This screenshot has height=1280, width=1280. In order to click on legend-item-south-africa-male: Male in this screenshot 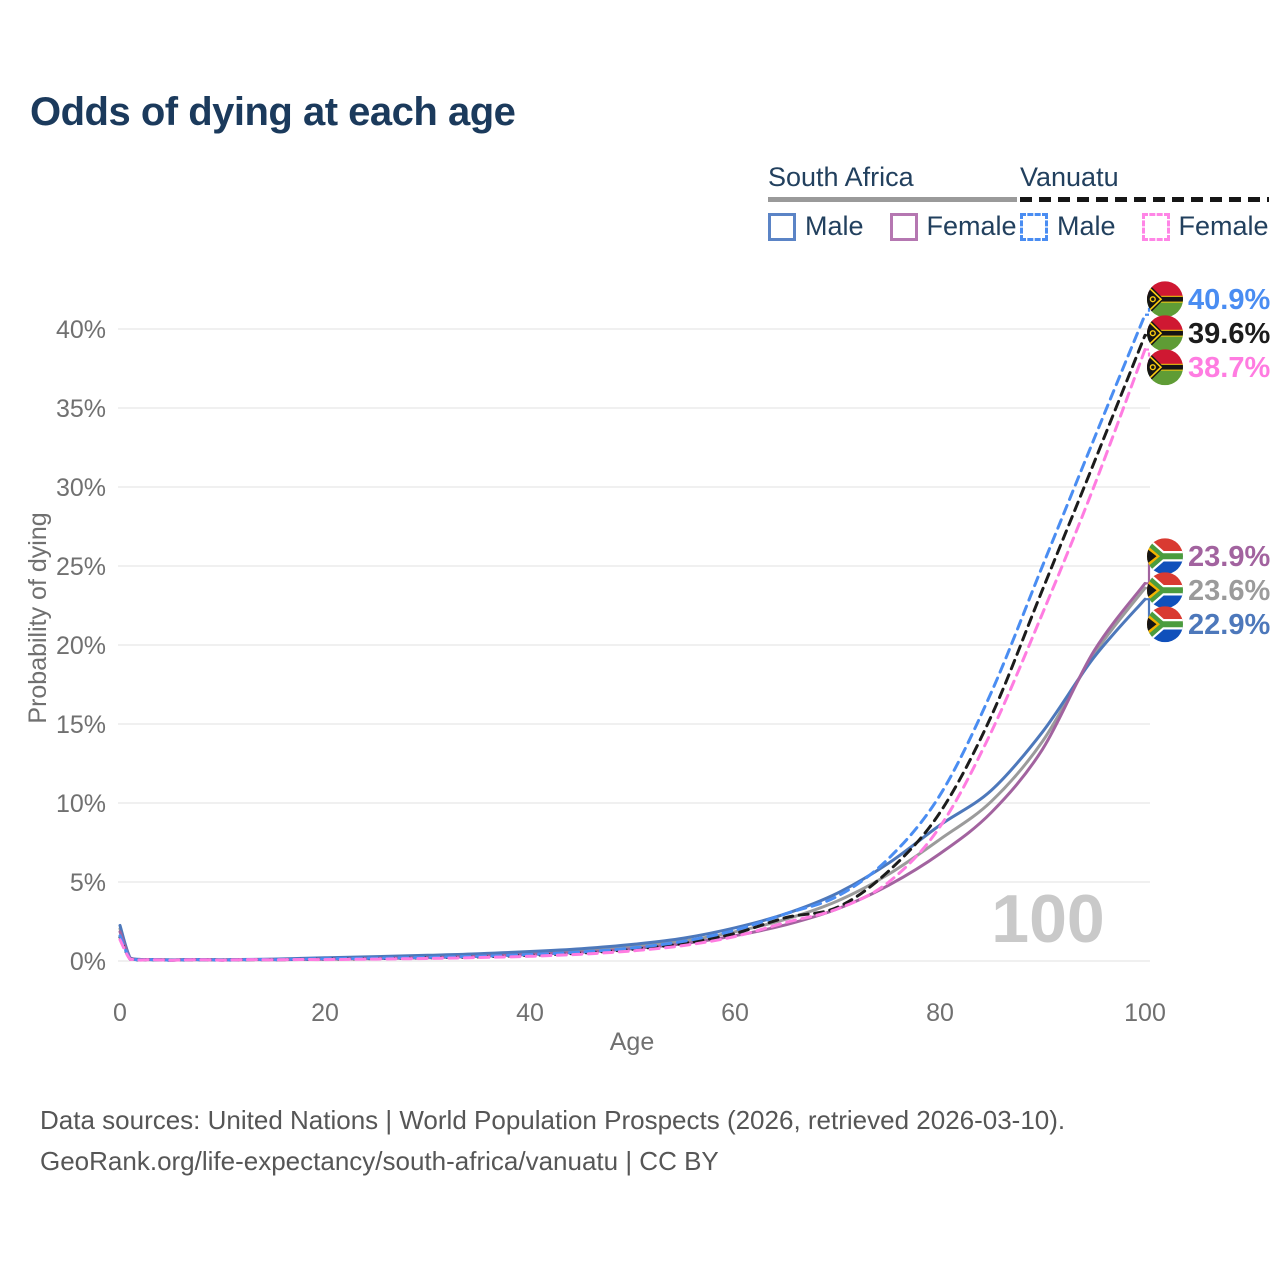, I will do `click(816, 226)`.